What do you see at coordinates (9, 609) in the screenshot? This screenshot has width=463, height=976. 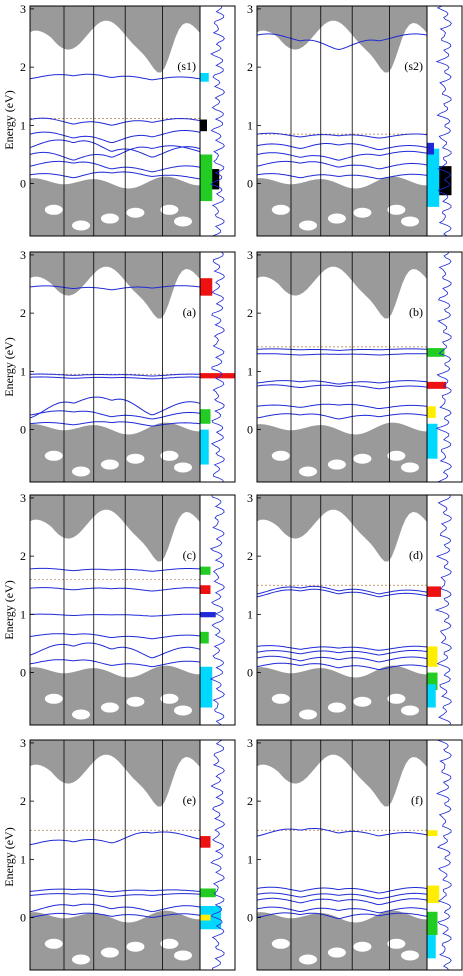 I see `y-axis-label-row-3: Energy (eV)` at bounding box center [9, 609].